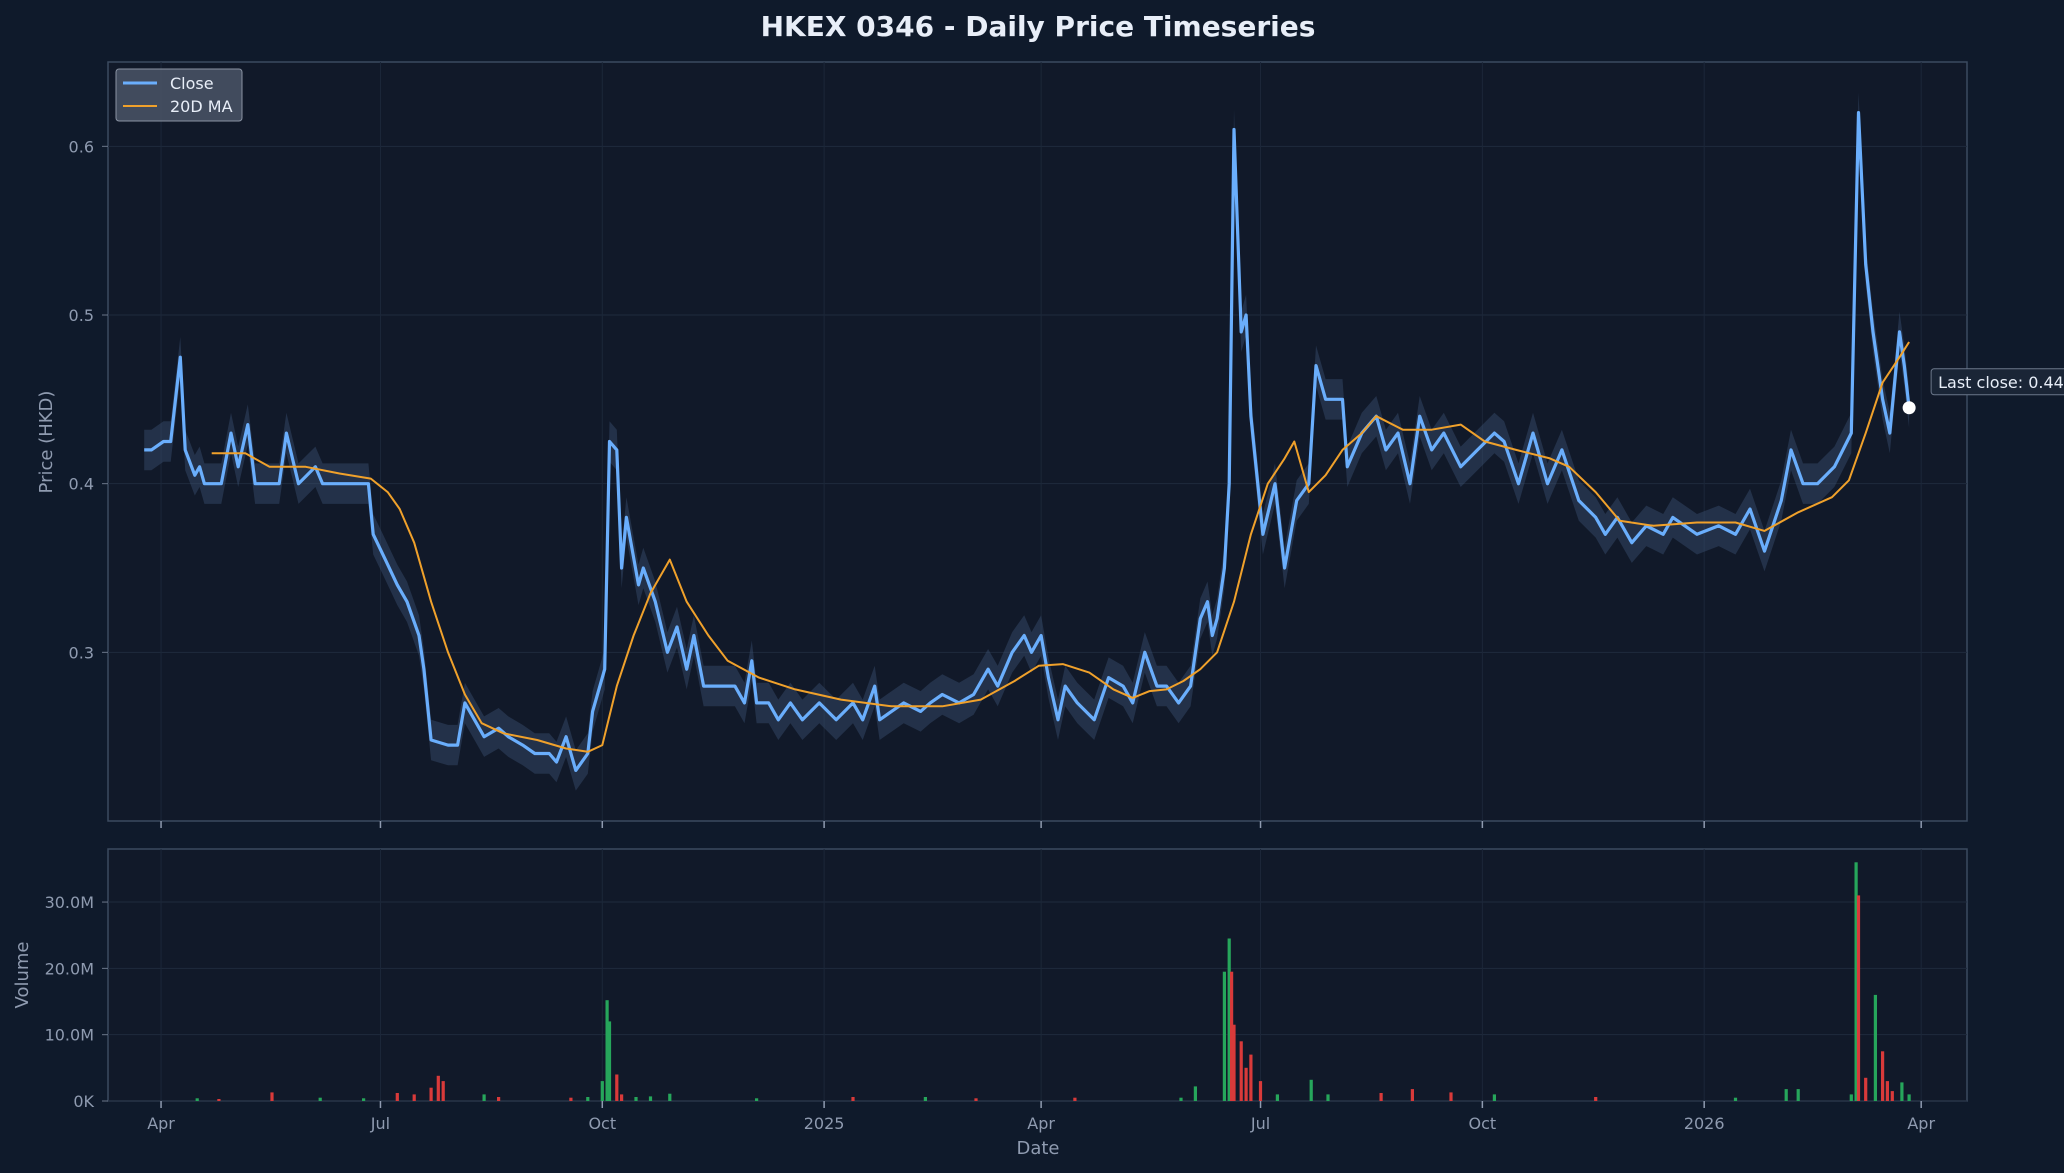  What do you see at coordinates (1704, 1123) in the screenshot?
I see `x-tick-label: 2026` at bounding box center [1704, 1123].